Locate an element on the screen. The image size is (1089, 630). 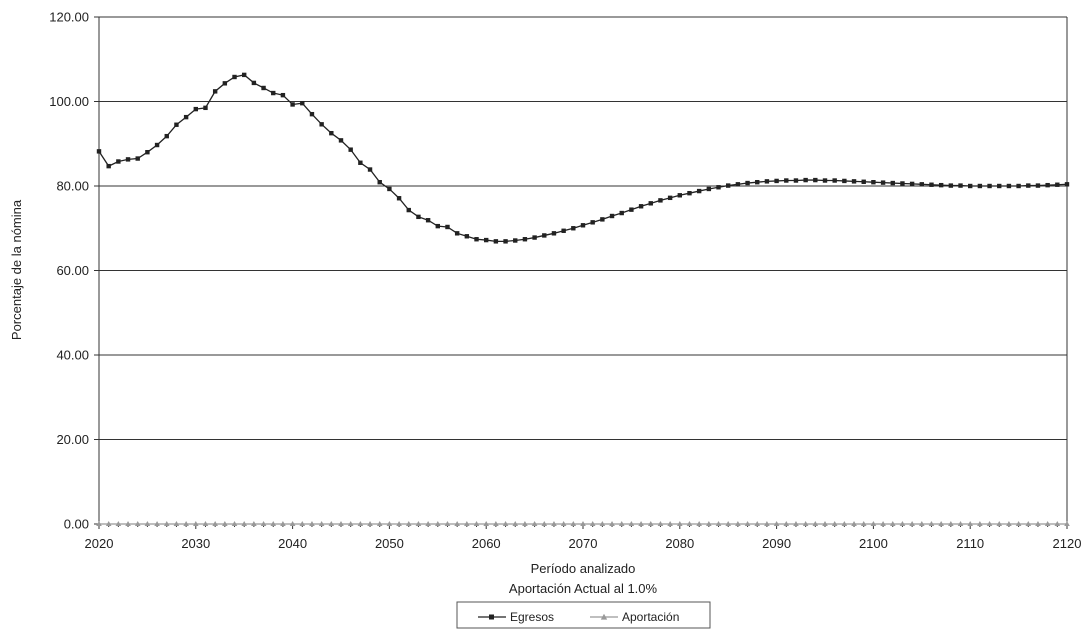
y-tick-label: 120.00 is located at coordinates (69, 17).